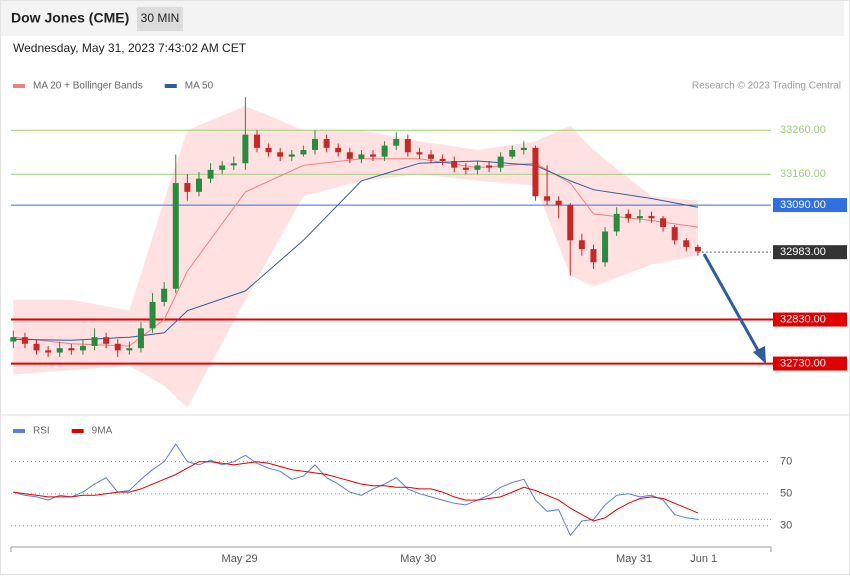  Describe the element at coordinates (418, 559) in the screenshot. I see `x-tick-label: May 30` at that location.